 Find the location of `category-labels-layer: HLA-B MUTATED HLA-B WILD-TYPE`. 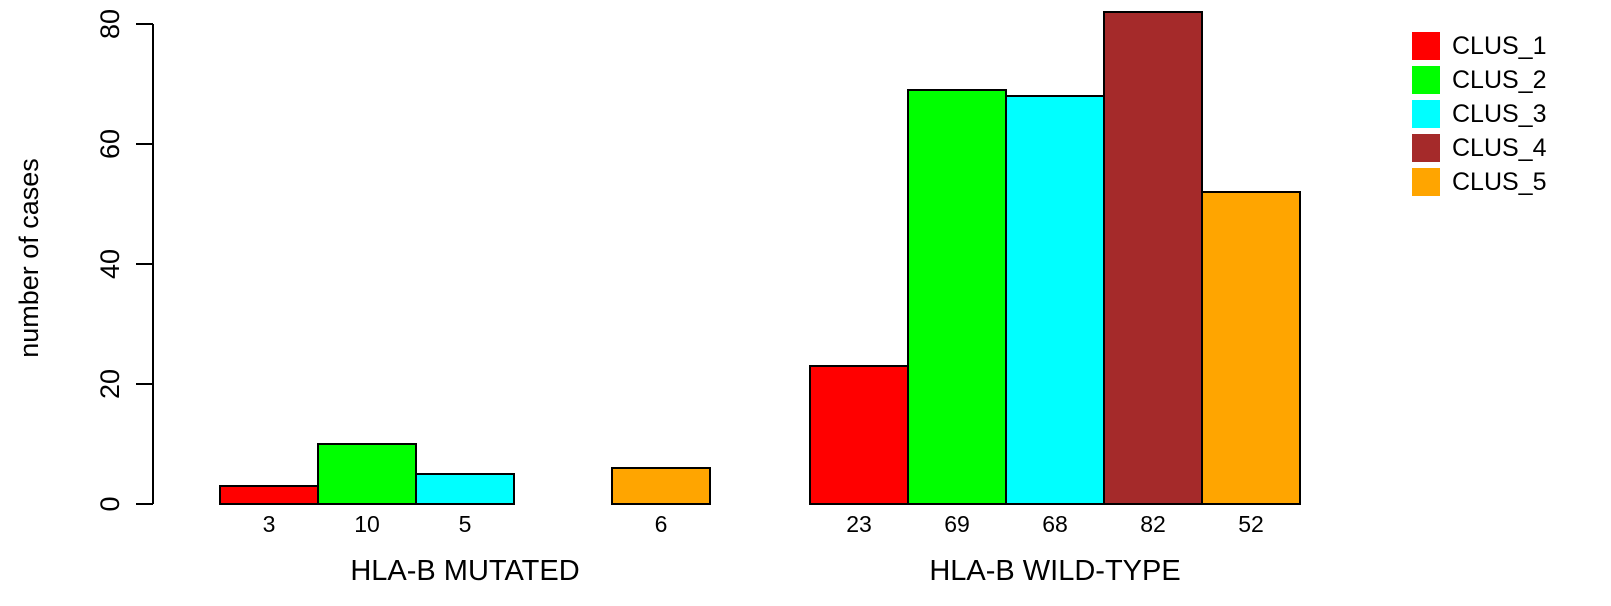

category-labels-layer: HLA-B MUTATED HLA-B WILD-TYPE is located at coordinates (765, 571).